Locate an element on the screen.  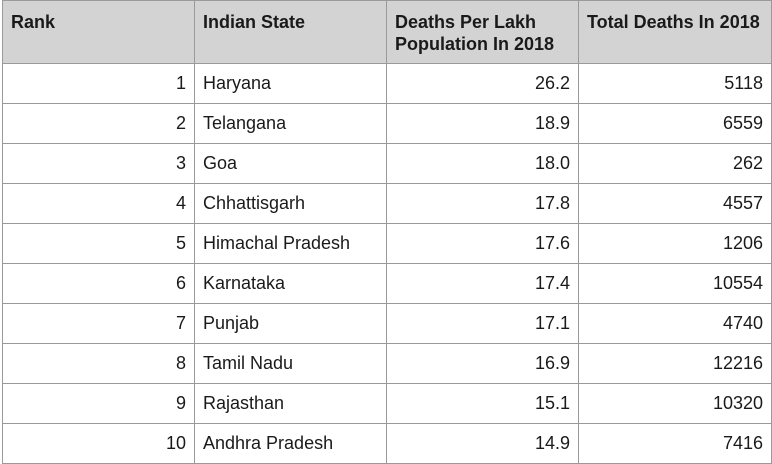
table-row: 1 Haryana 26.2 5118 is located at coordinates (387, 83).